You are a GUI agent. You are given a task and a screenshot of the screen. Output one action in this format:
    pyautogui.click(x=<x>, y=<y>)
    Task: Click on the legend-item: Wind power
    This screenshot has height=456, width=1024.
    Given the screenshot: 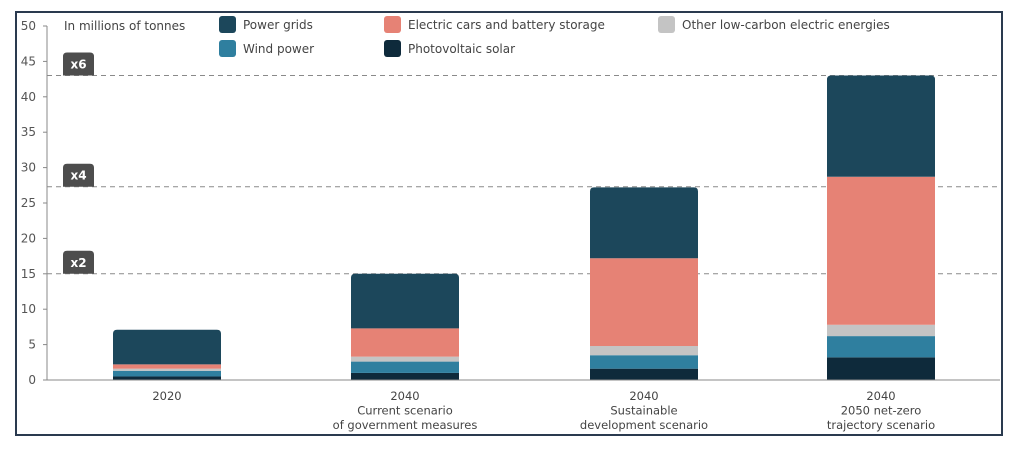 What is the action you would take?
    pyautogui.click(x=266, y=48)
    